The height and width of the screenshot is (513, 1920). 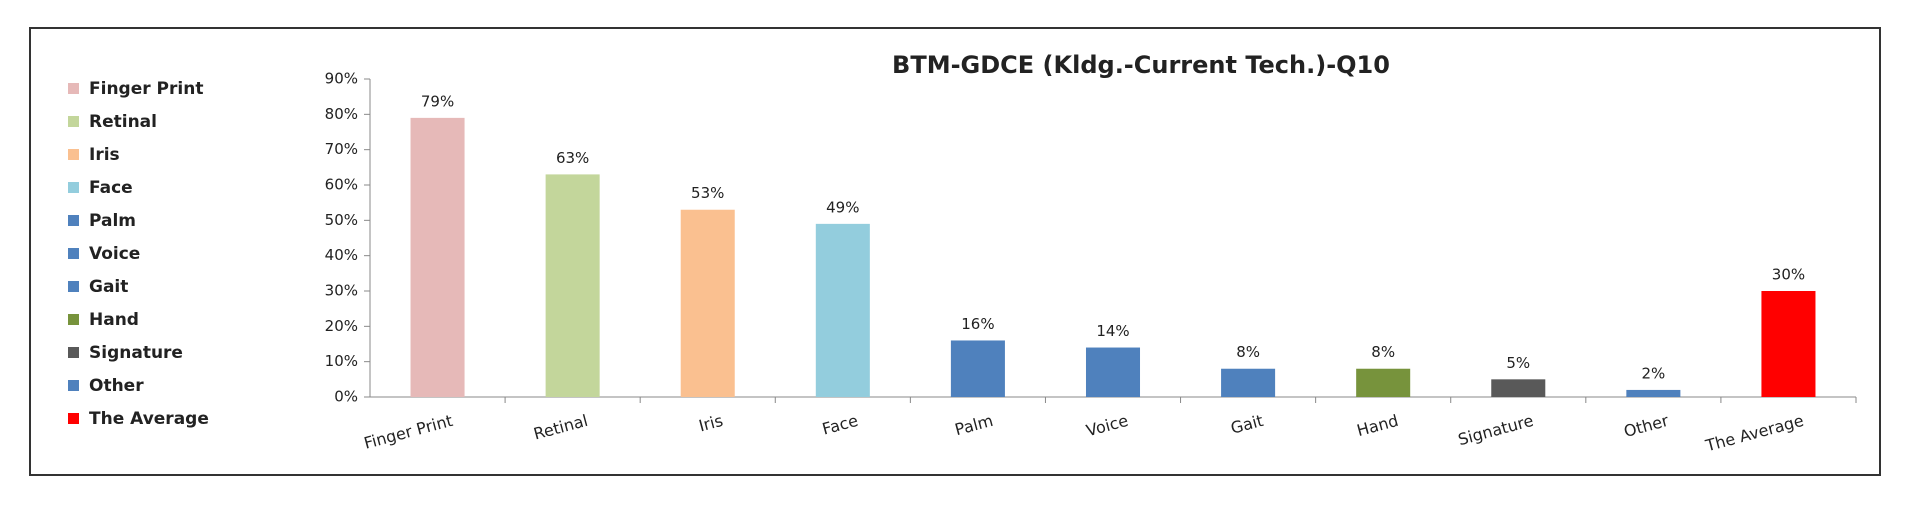 What do you see at coordinates (136, 353) in the screenshot?
I see `legend-label: Signature` at bounding box center [136, 353].